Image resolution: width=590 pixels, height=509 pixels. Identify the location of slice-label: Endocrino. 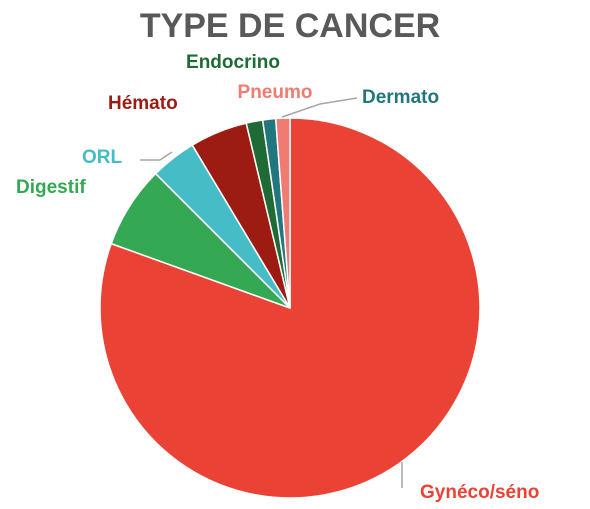
(233, 62).